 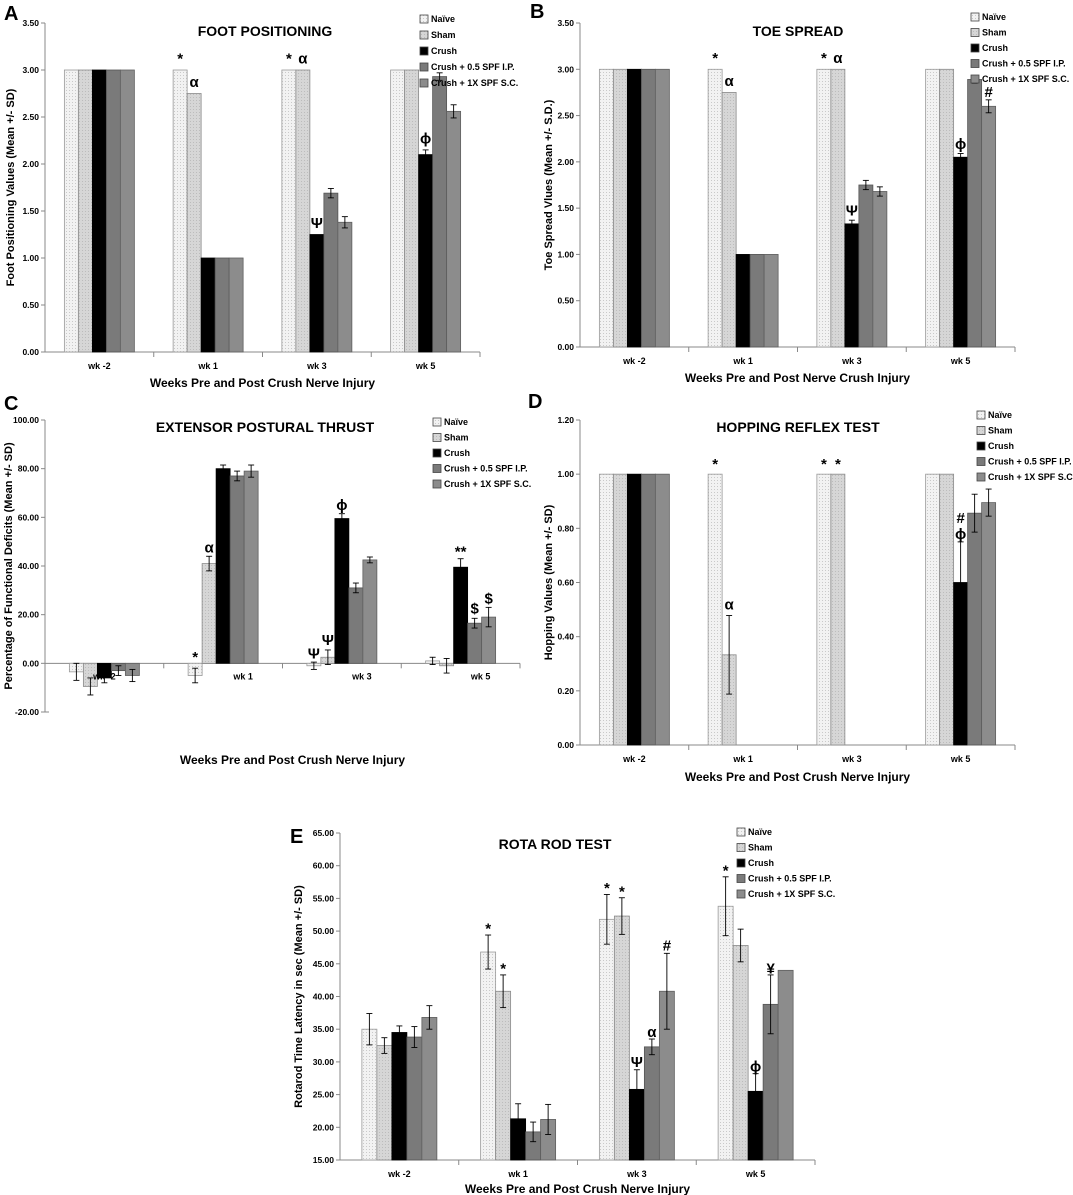 What do you see at coordinates (988, 92) in the screenshot?
I see `significance-marker: #` at bounding box center [988, 92].